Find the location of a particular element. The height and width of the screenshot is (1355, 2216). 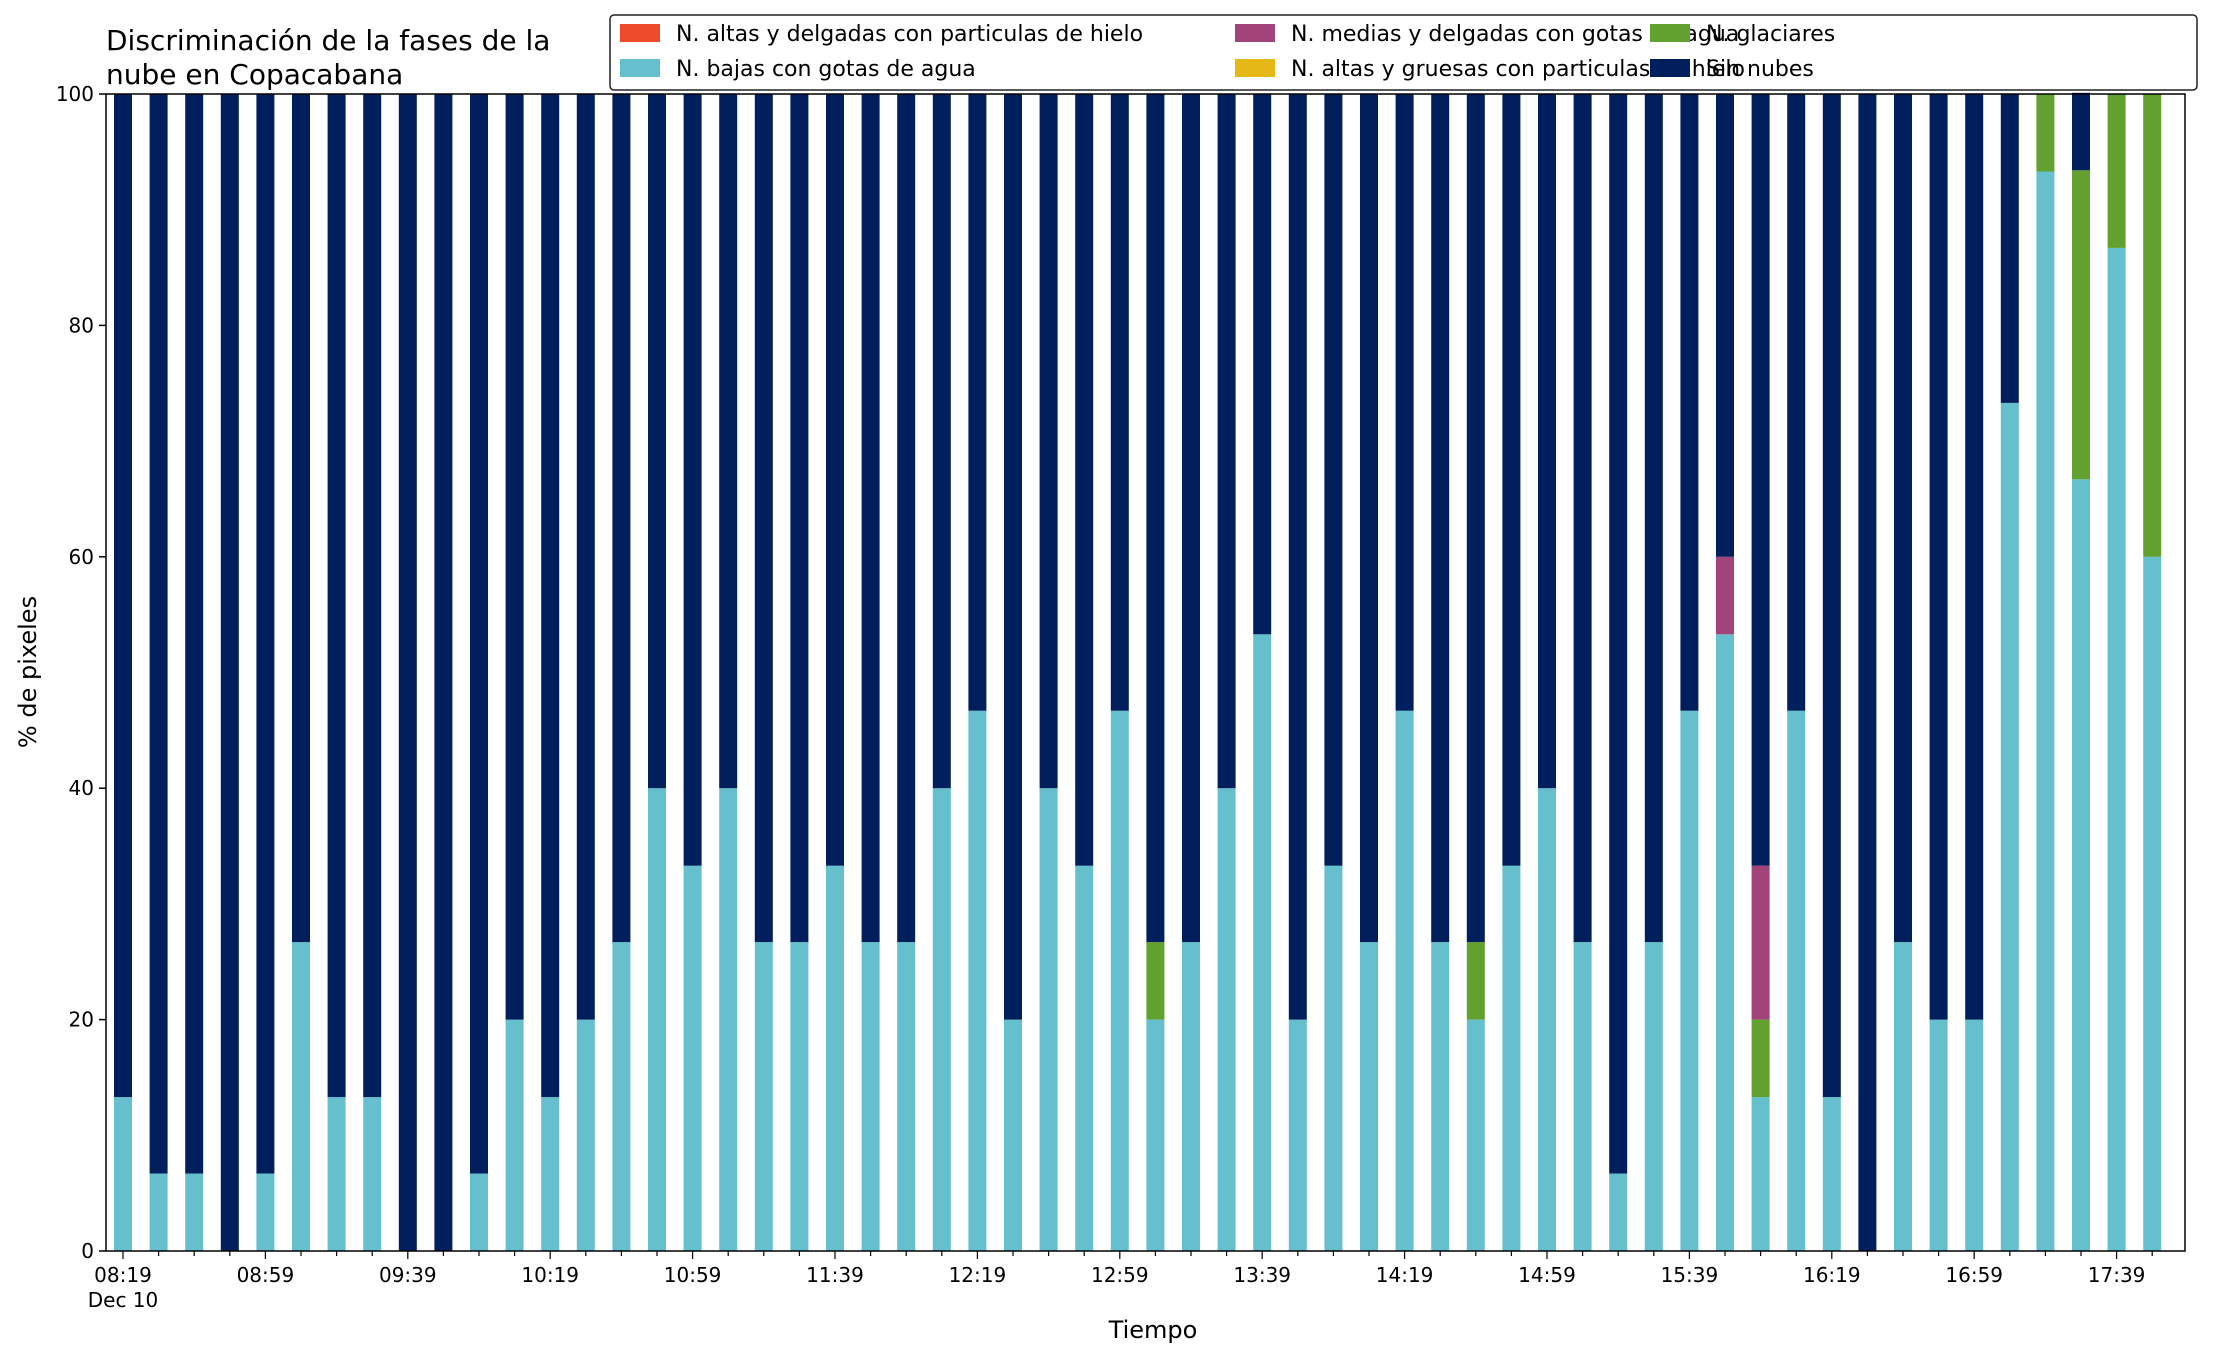

x-tick-label: 11:39 is located at coordinates (835, 1275).